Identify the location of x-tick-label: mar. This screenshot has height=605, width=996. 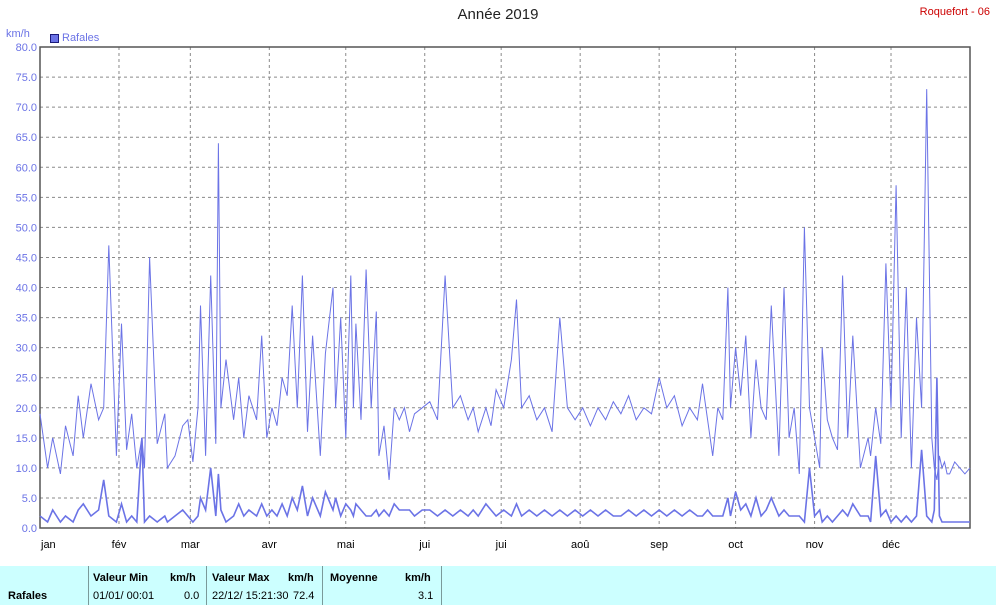
(190, 545).